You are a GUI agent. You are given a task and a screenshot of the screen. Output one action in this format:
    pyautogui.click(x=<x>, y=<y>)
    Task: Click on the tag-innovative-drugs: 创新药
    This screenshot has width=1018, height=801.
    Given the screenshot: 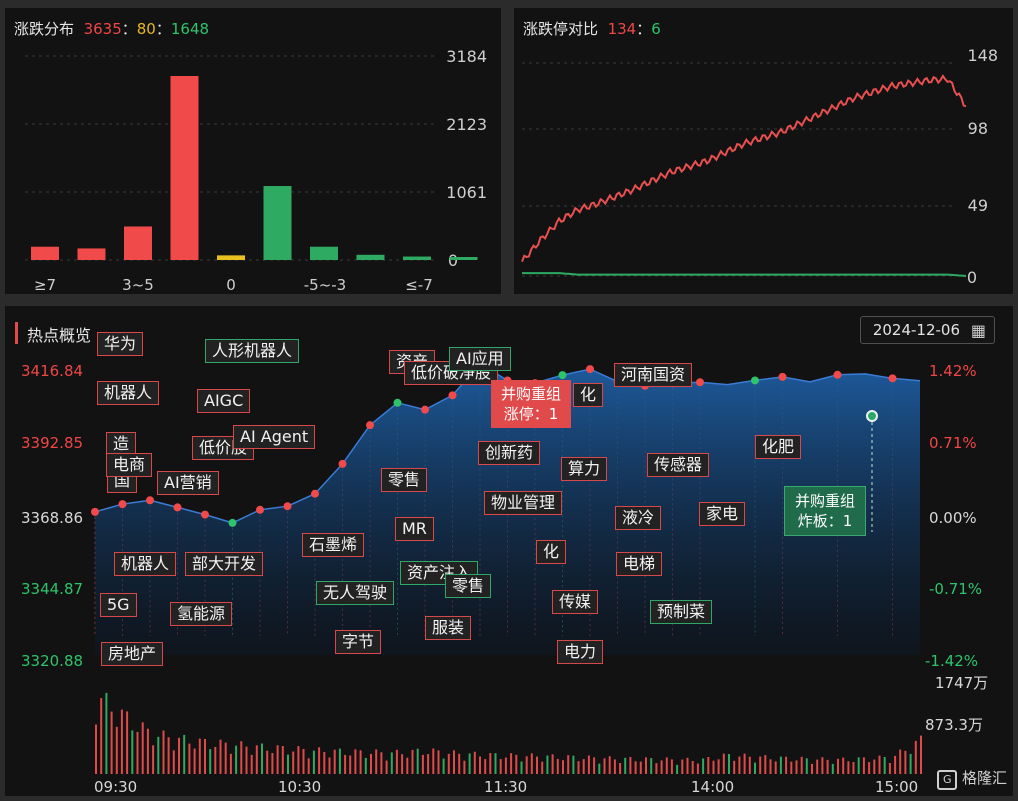 What is the action you would take?
    pyautogui.click(x=509, y=453)
    